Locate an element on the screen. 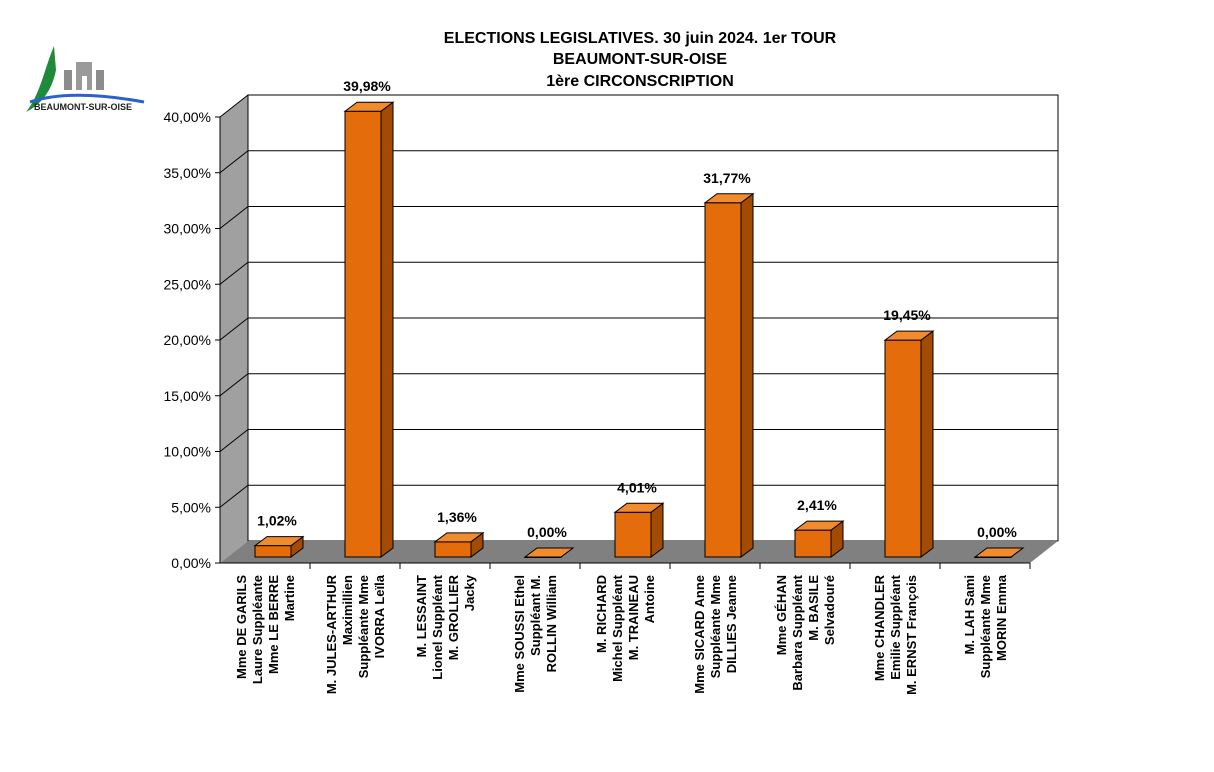 This screenshot has height=772, width=1214. x-category-label-line: Mme LE BERRE is located at coordinates (273, 624).